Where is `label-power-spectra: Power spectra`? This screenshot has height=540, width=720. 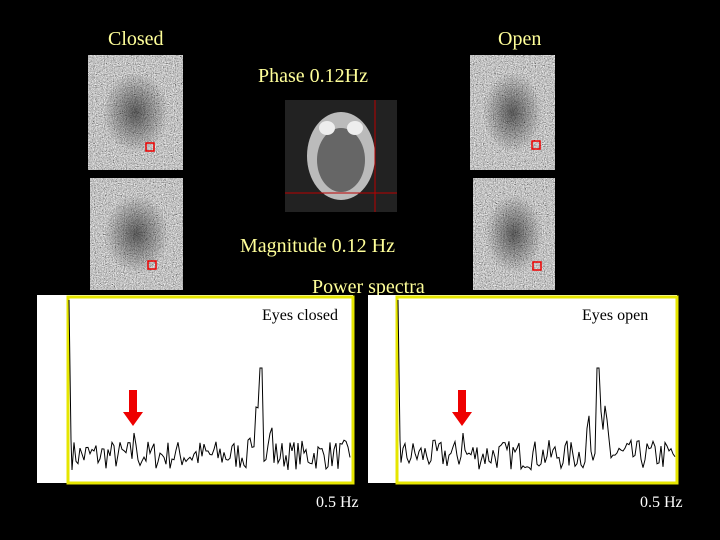
label-power-spectra: Power spectra is located at coordinates (368, 287).